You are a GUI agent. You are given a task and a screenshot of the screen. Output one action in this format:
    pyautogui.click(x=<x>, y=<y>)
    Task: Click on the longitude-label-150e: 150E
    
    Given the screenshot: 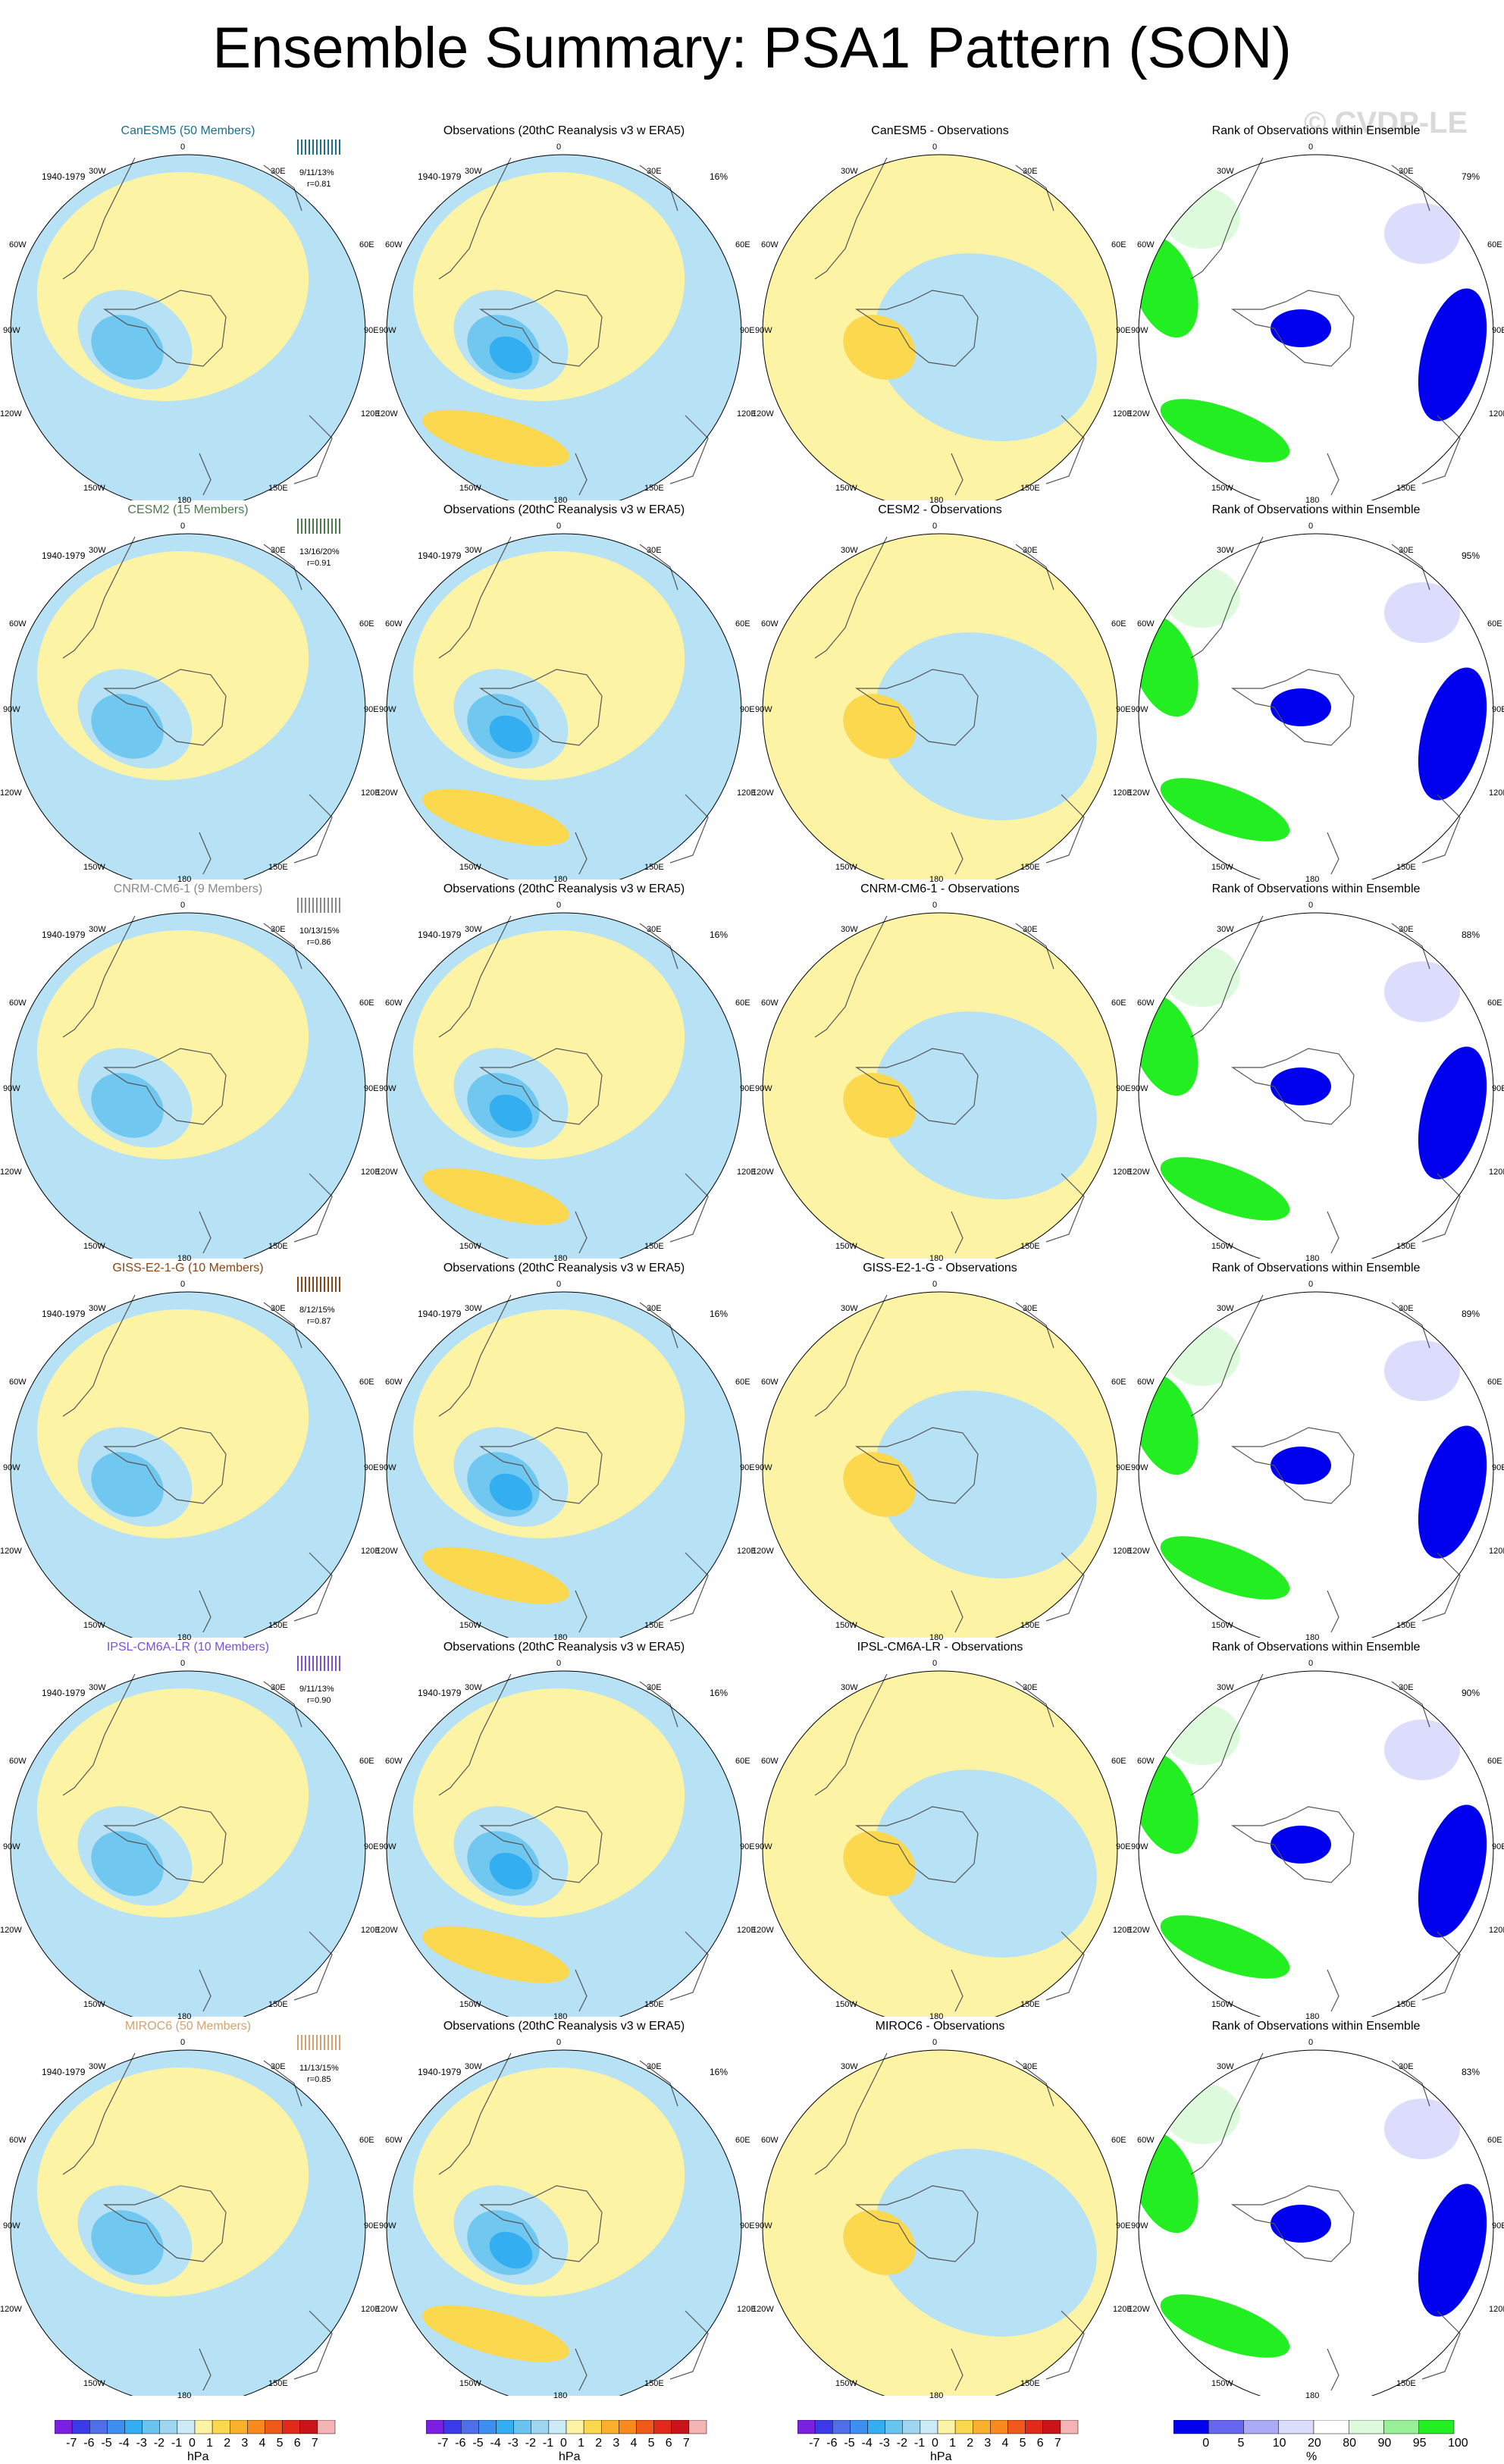 What is the action you would take?
    pyautogui.click(x=1406, y=867)
    